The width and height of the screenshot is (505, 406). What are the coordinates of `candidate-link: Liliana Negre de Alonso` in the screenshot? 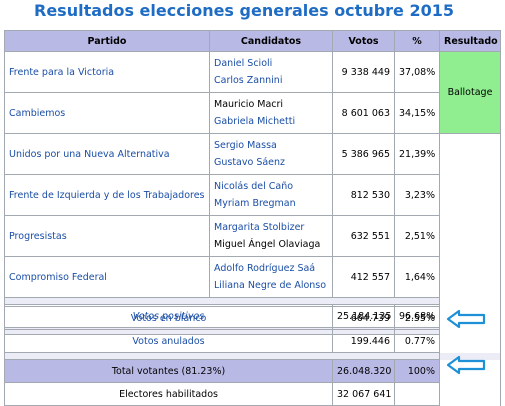 It's located at (271, 285).